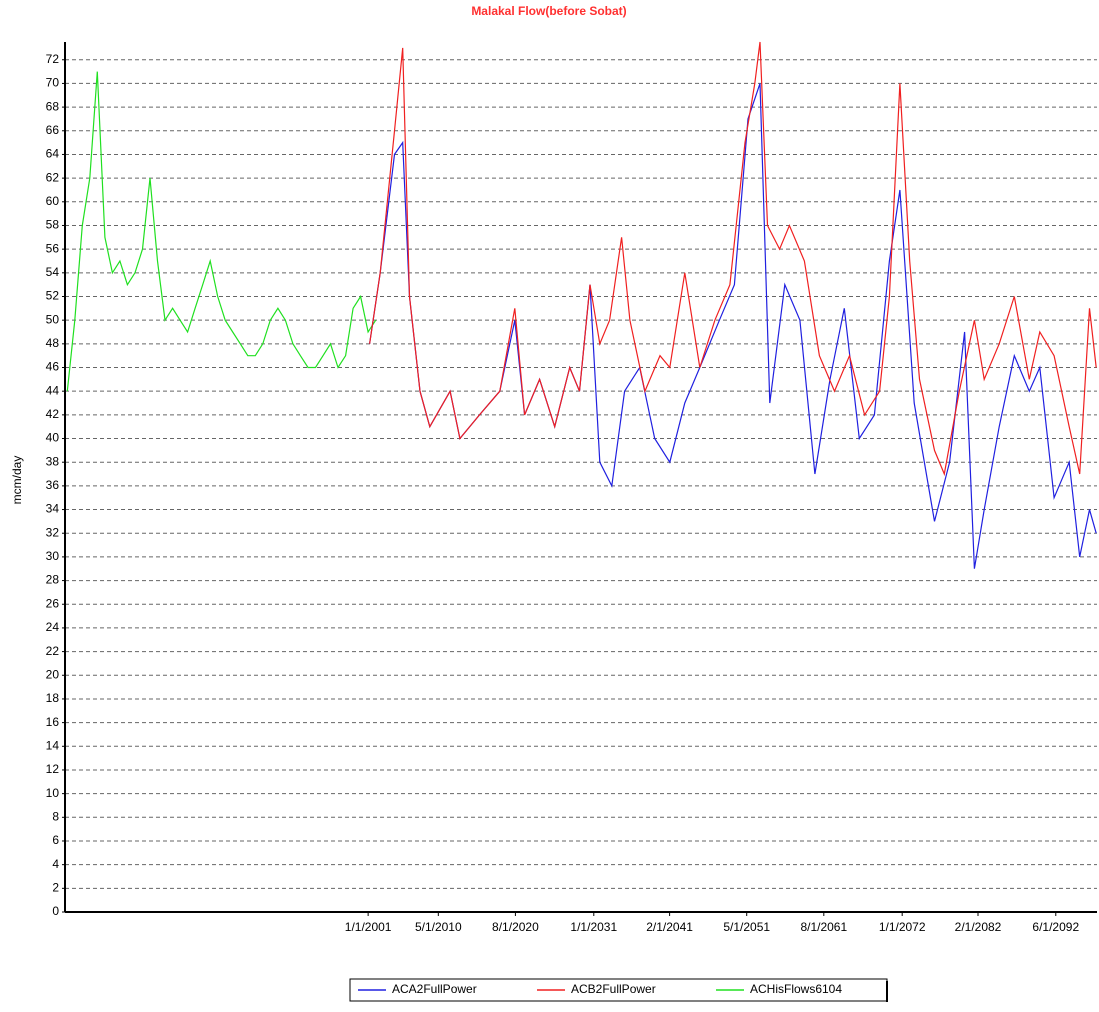 The image size is (1099, 1012). I want to click on y-tick-label: 40, so click(53, 438).